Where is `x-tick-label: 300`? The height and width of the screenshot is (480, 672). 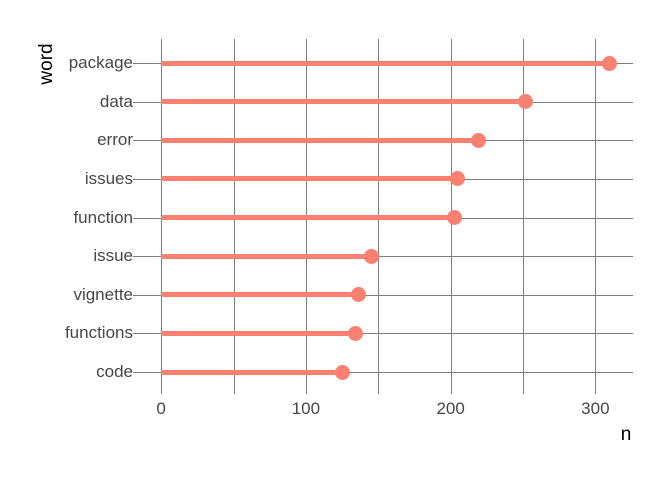 x-tick-label: 300 is located at coordinates (595, 408).